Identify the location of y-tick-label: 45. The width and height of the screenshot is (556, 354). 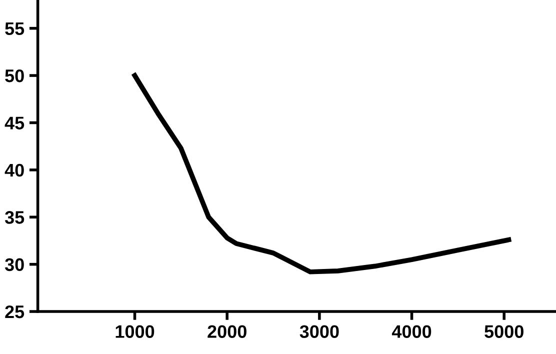
(14, 123).